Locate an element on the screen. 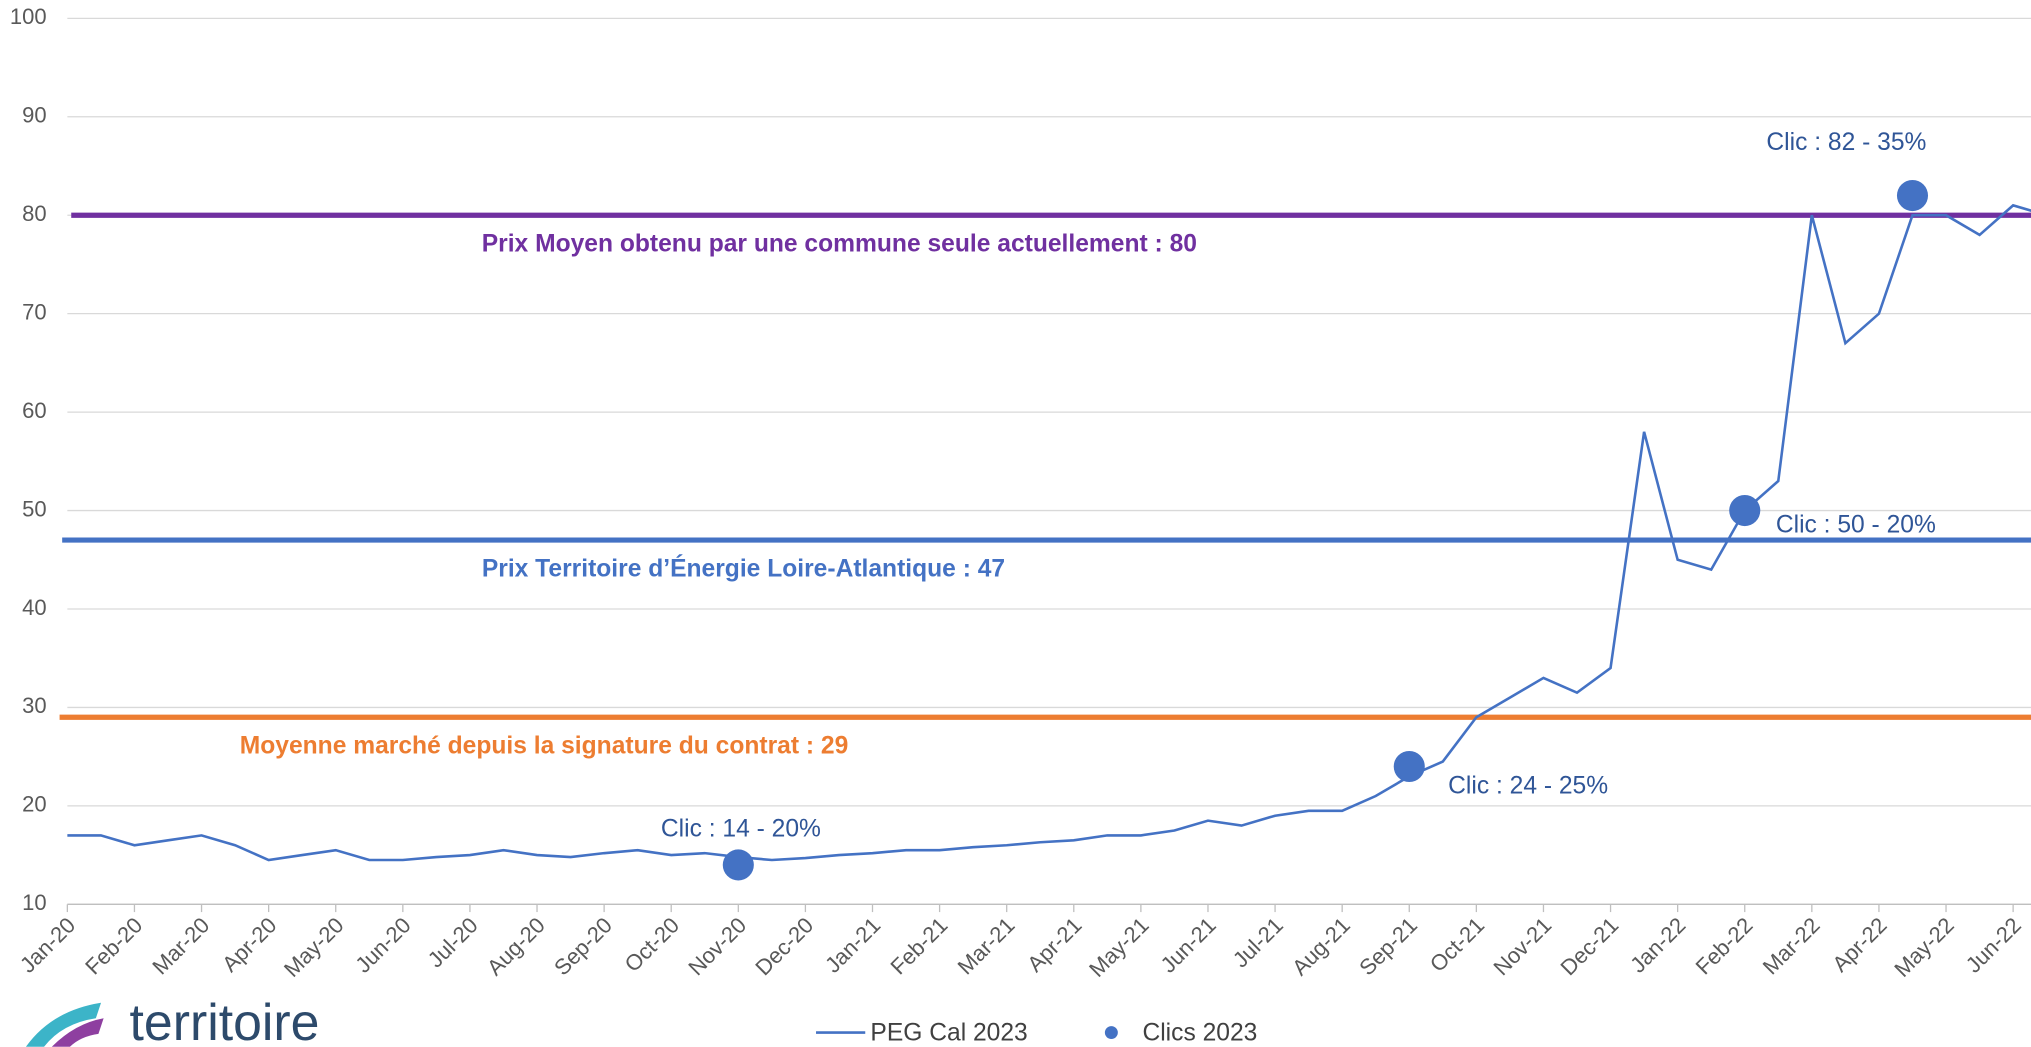 The width and height of the screenshot is (2031, 1047). x-tick-label: Apr-20 is located at coordinates (249, 944).